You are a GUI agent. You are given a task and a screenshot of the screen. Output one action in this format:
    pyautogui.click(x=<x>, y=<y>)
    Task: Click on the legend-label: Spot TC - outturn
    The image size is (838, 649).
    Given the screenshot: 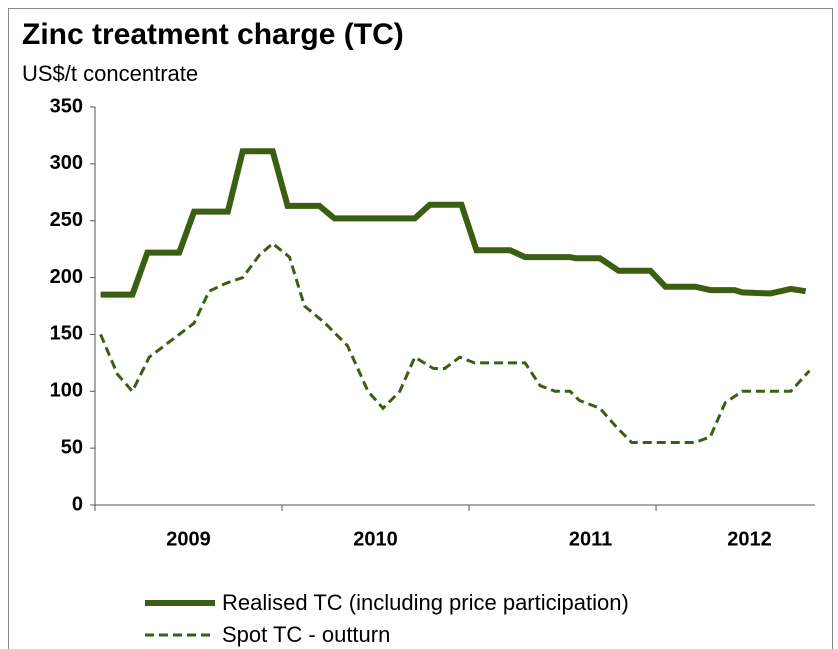 What is the action you would take?
    pyautogui.click(x=306, y=634)
    